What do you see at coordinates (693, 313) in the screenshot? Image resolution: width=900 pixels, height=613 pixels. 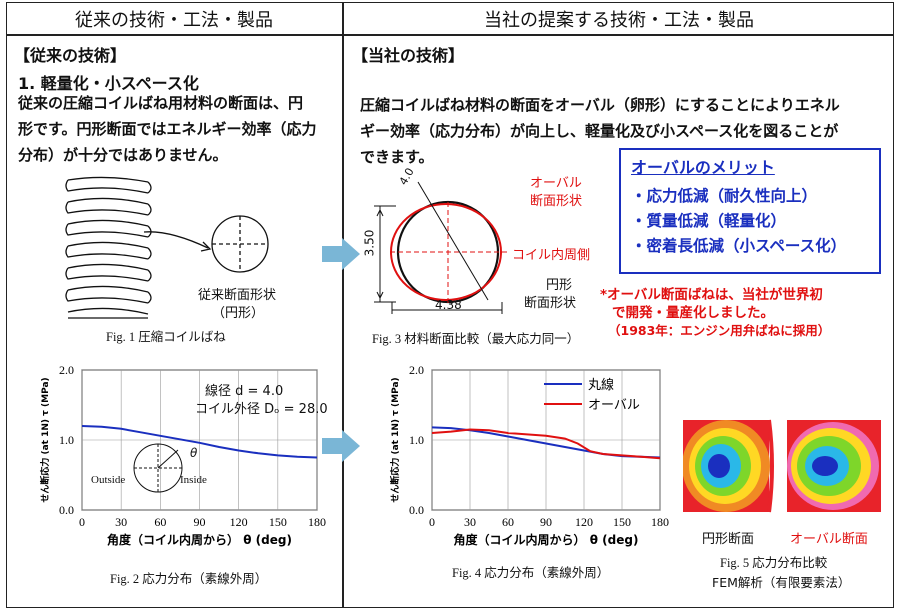 I see `note-line: で開発・量産化しました。` at bounding box center [693, 313].